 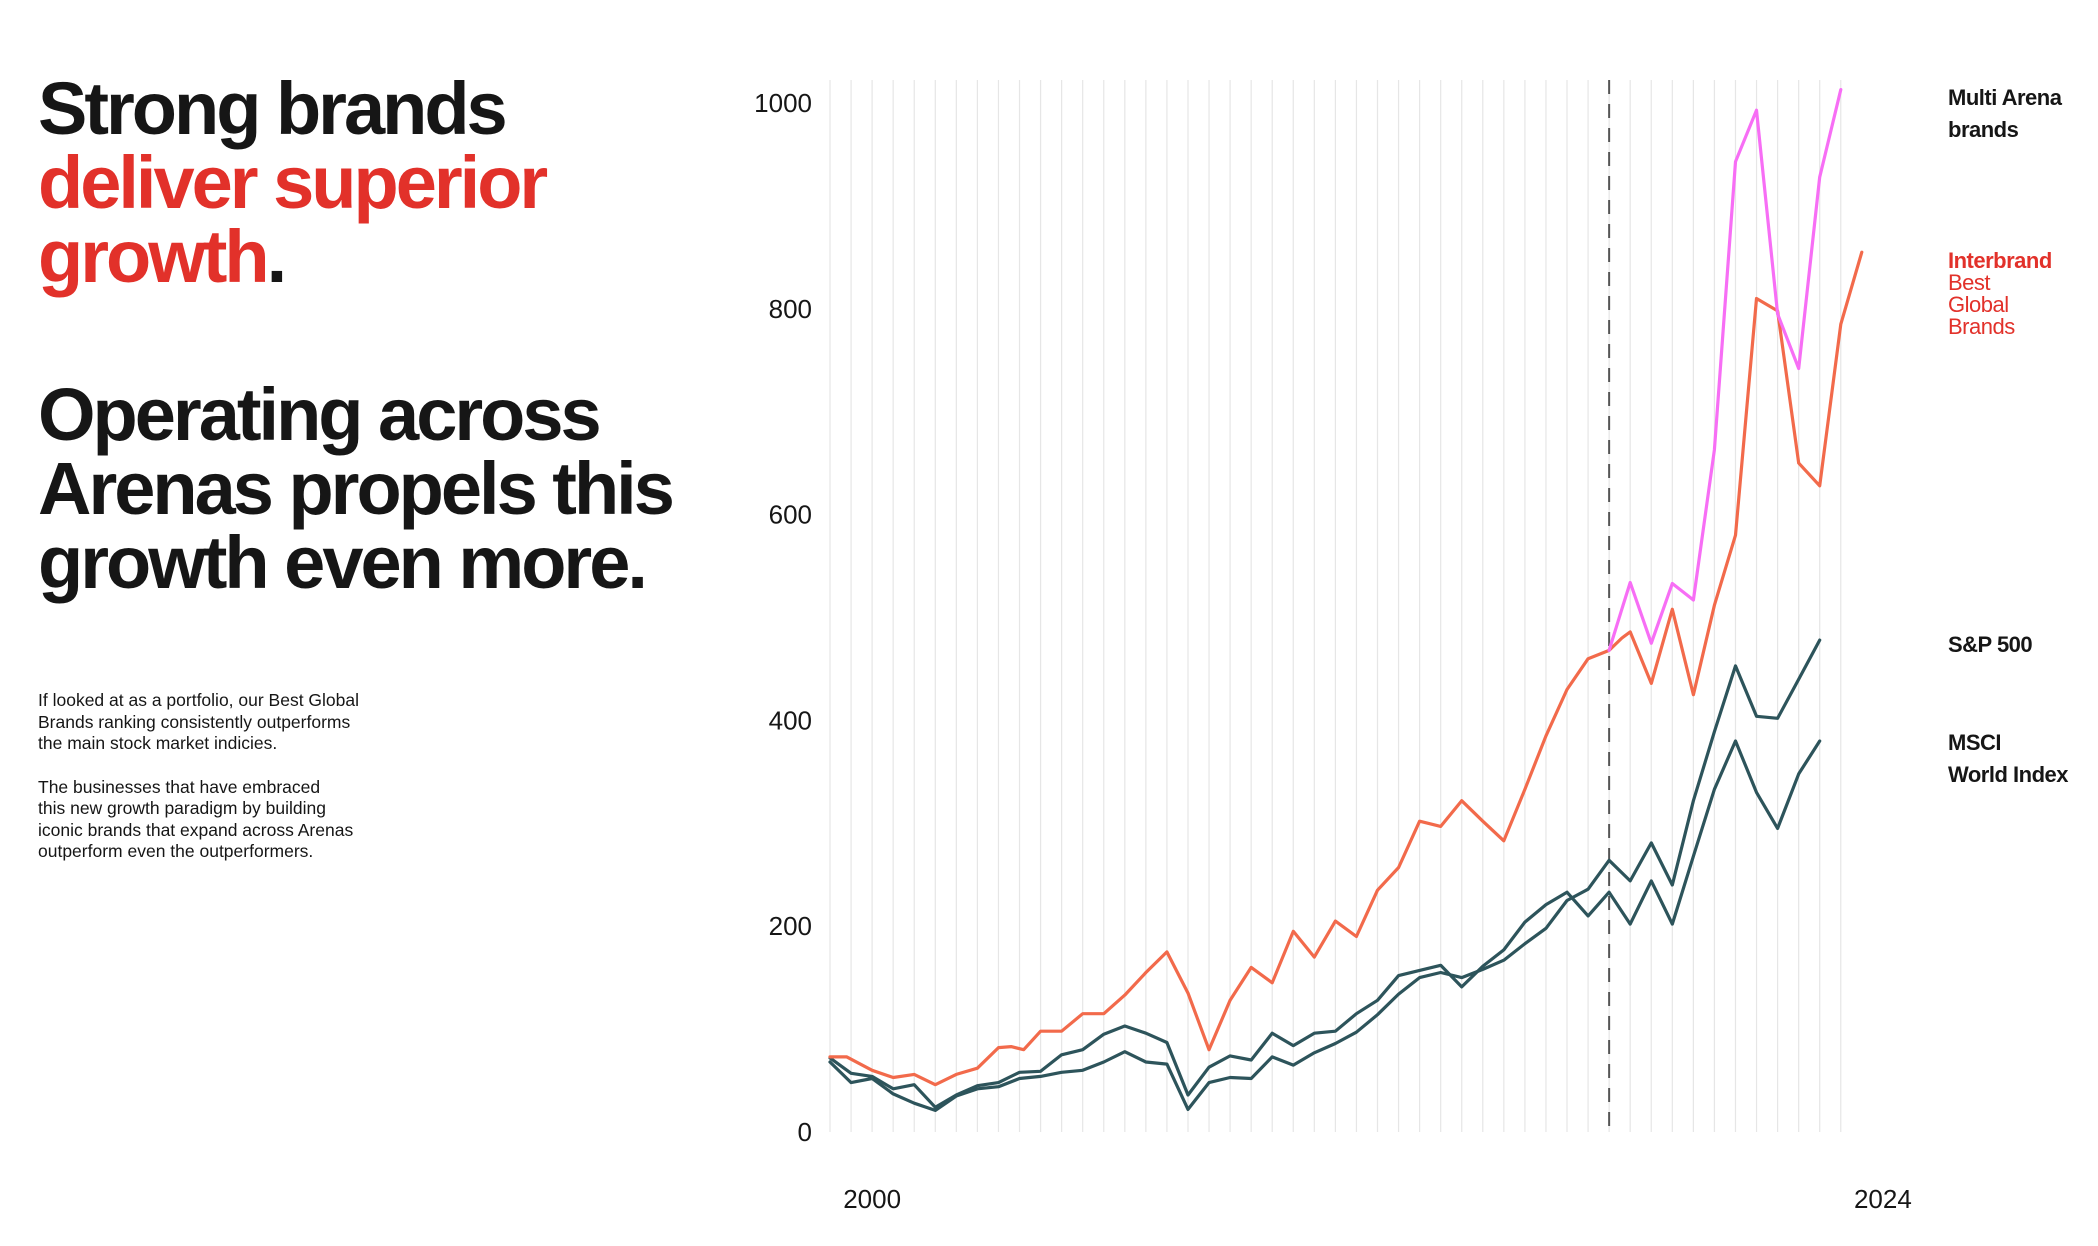 I want to click on series-label-multi-arena-brands-0: Multi Arena, so click(x=2005, y=97).